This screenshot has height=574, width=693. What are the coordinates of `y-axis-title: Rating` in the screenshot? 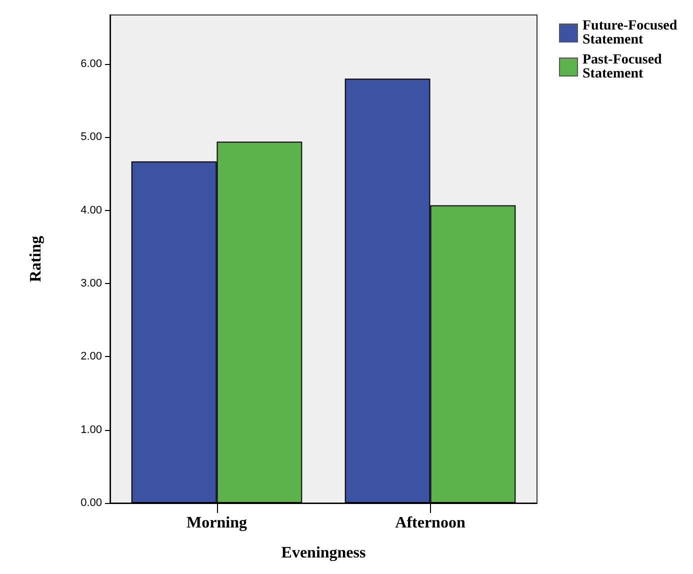 It's located at (36, 259).